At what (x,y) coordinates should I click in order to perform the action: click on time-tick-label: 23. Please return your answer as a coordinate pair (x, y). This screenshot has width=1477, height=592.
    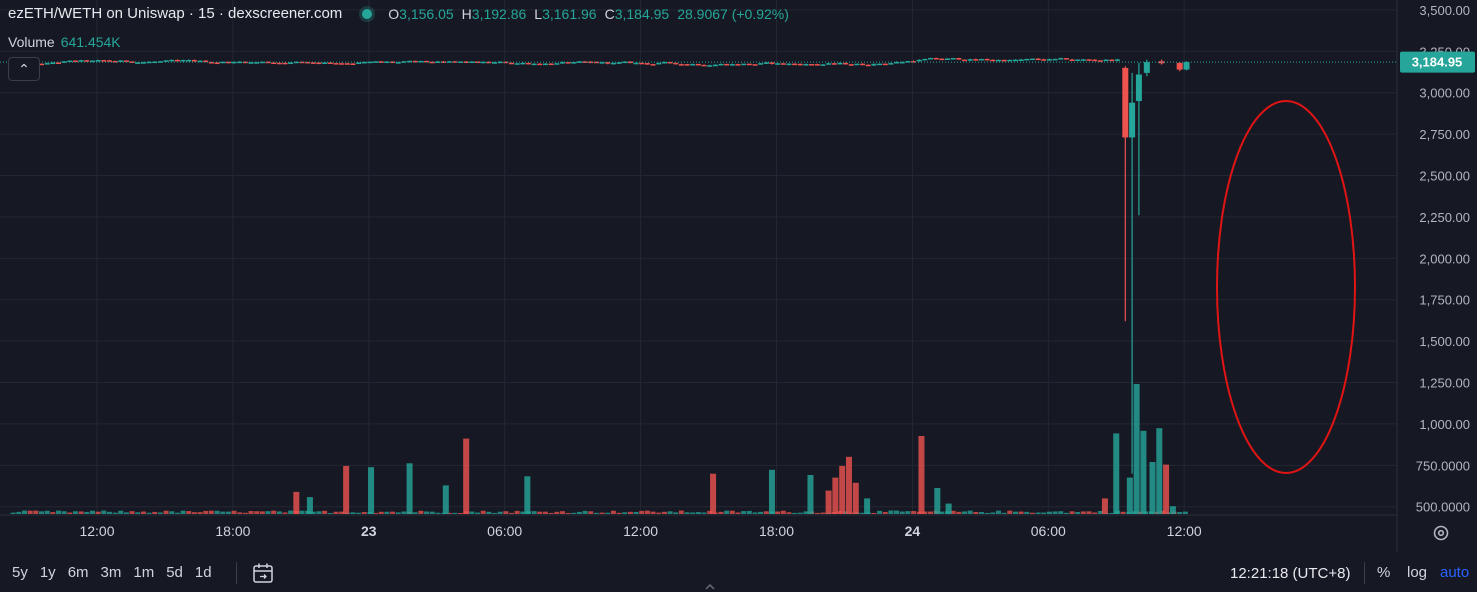
    Looking at the image, I should click on (369, 531).